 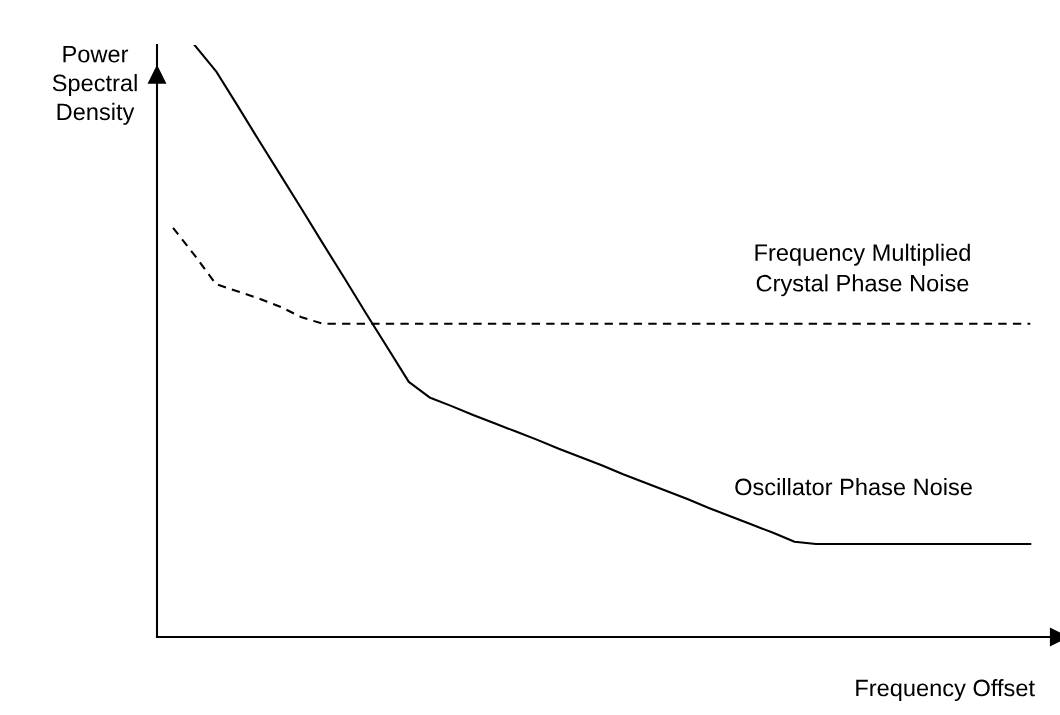 What do you see at coordinates (94, 85) in the screenshot?
I see `y-axis-title: Power Spectral Density` at bounding box center [94, 85].